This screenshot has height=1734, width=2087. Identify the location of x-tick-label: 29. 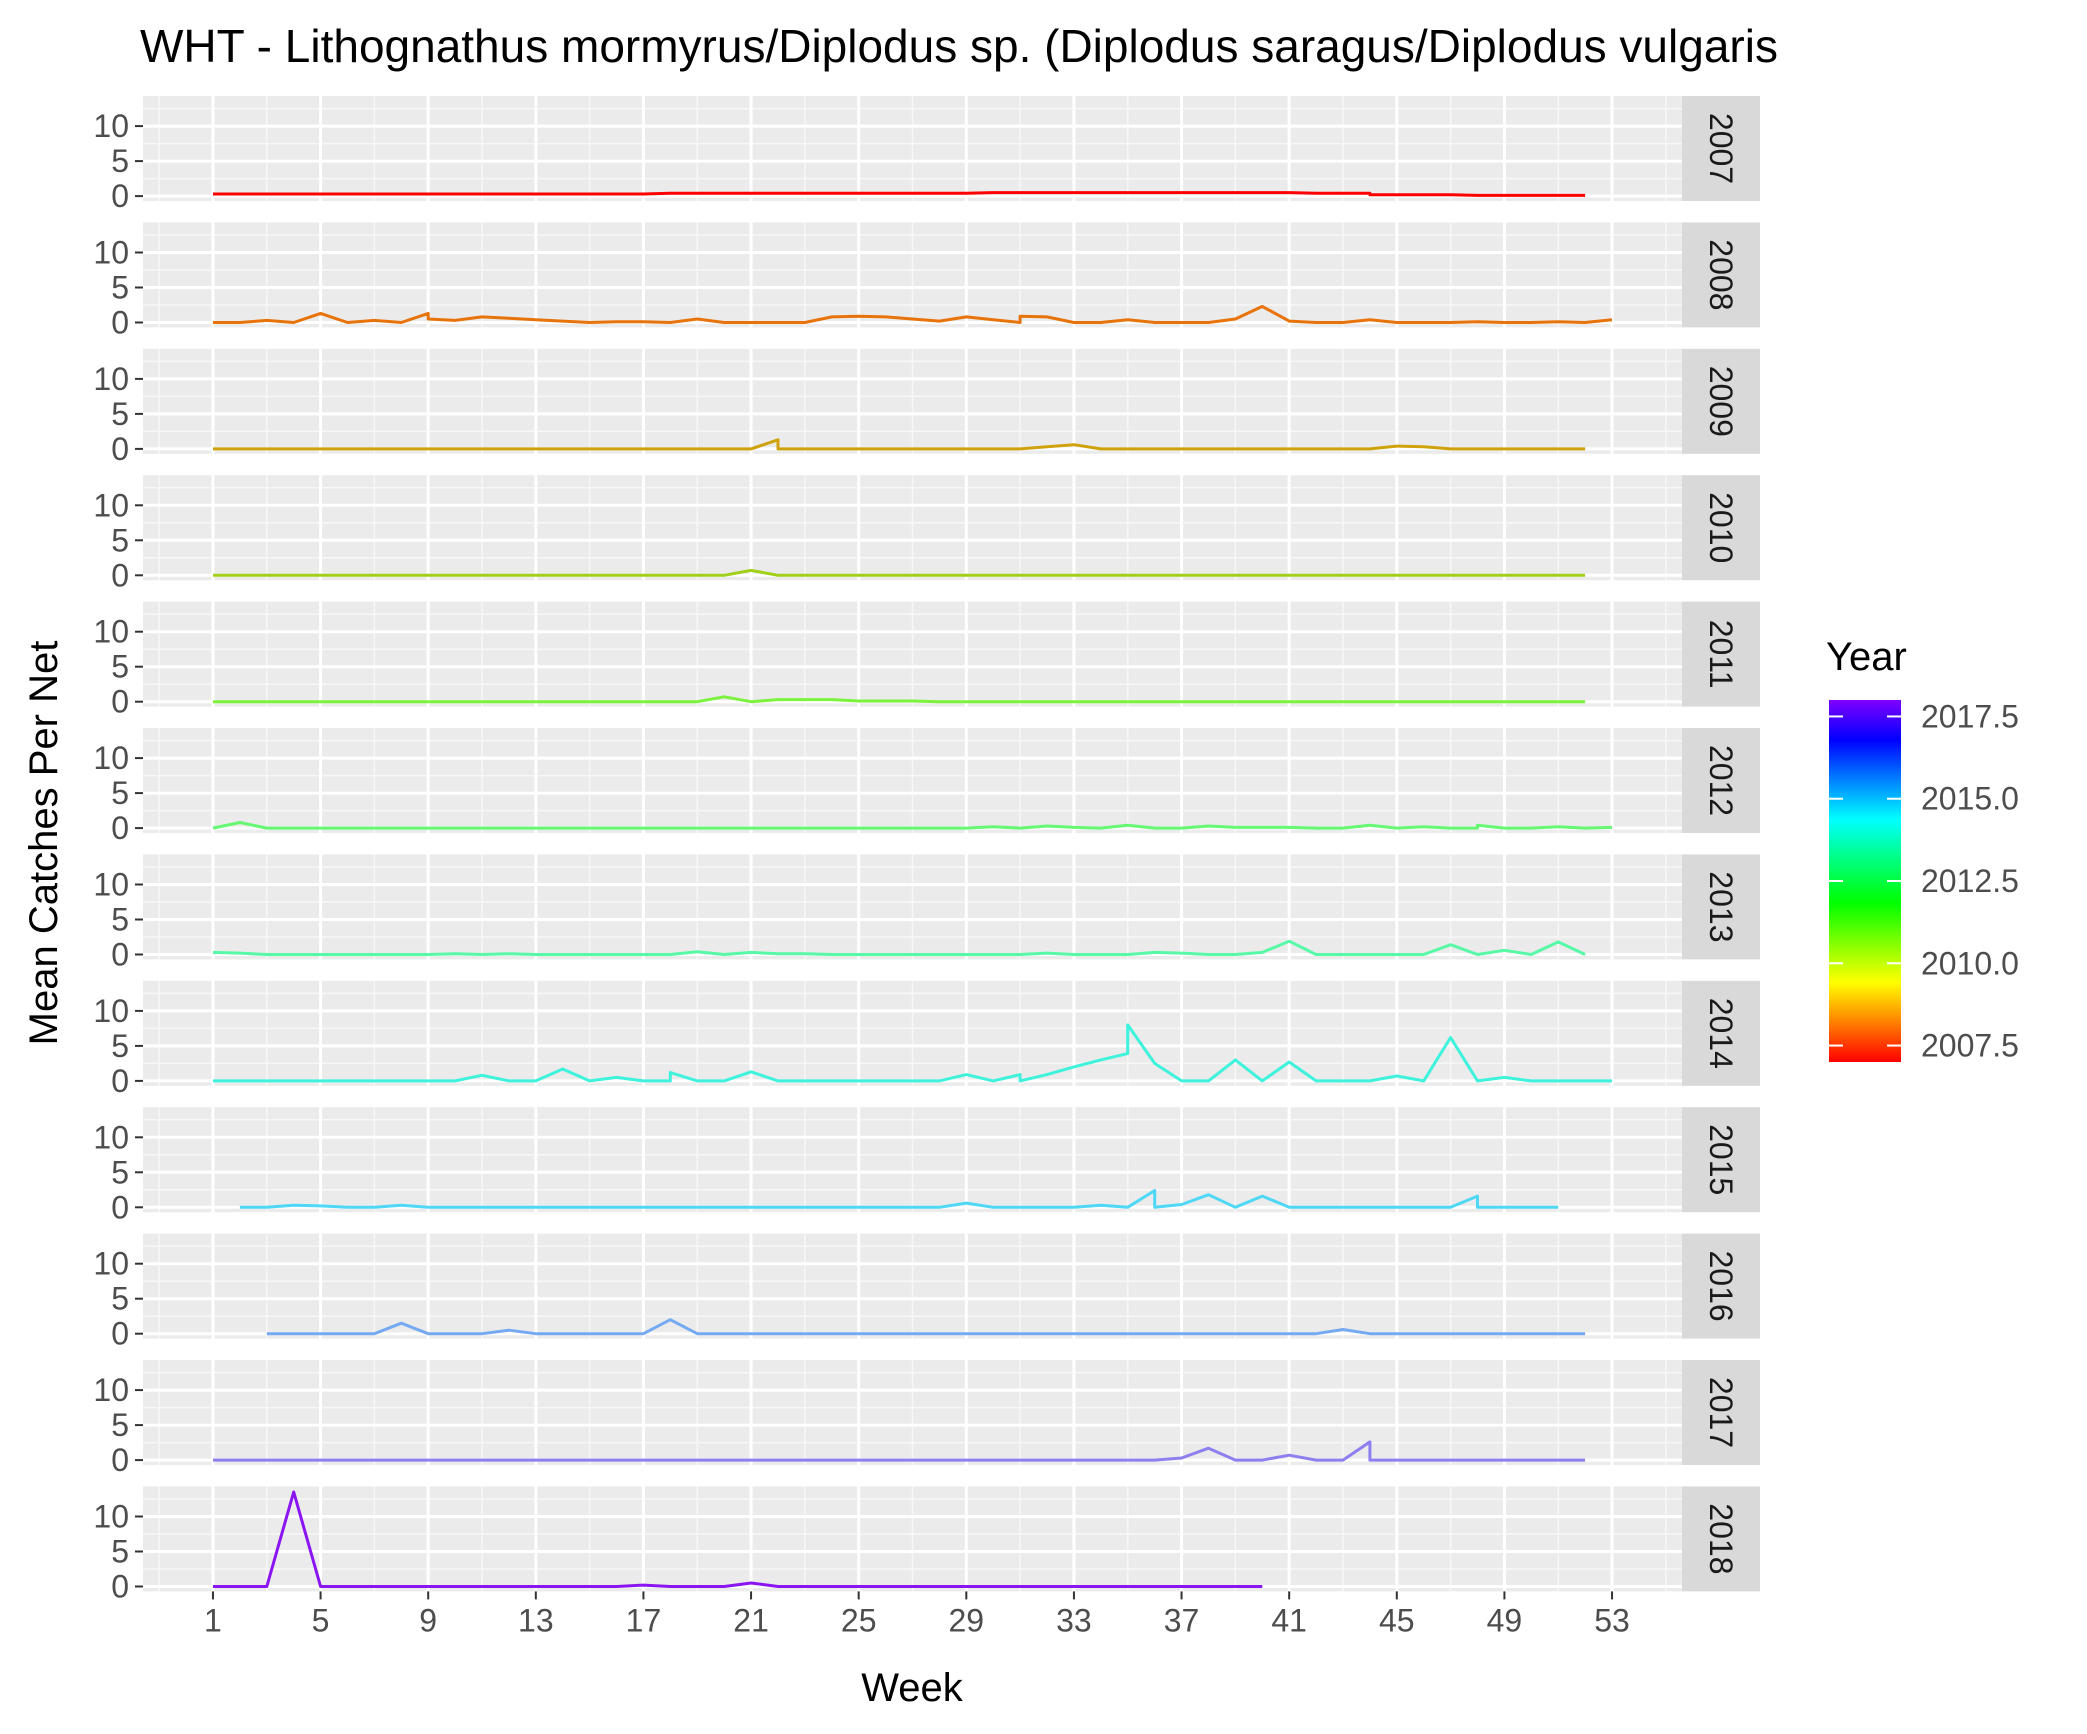
(967, 1620).